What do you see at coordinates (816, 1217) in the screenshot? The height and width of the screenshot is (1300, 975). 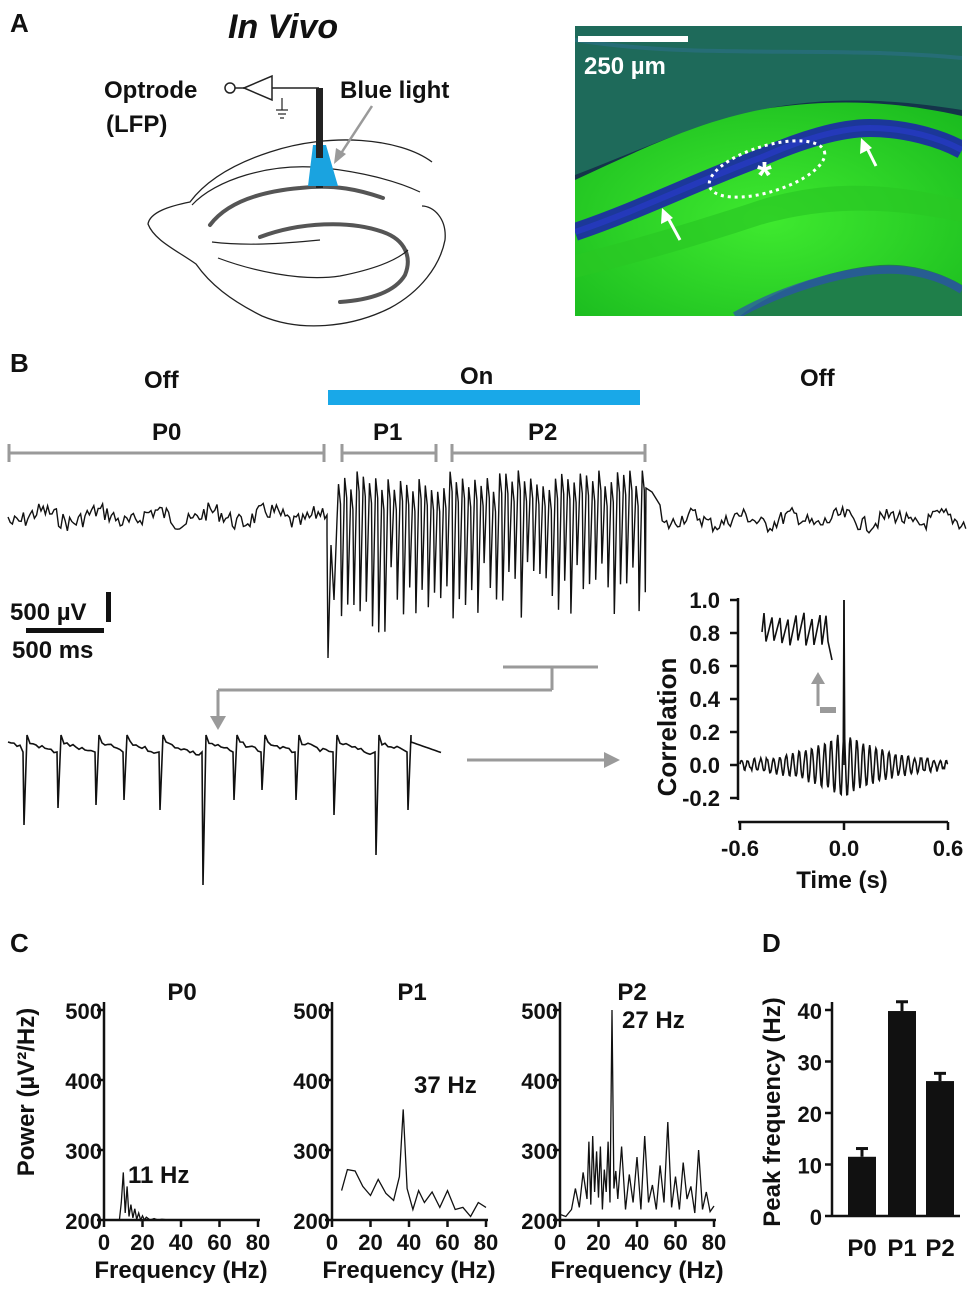 I see `bar-y-tick-label: 0` at bounding box center [816, 1217].